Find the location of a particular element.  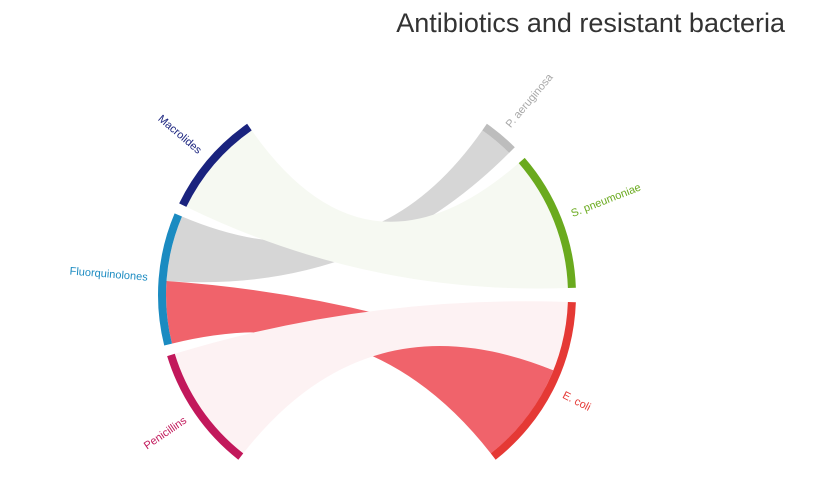

label-penicillins: Penicillins is located at coordinates (166, 433).